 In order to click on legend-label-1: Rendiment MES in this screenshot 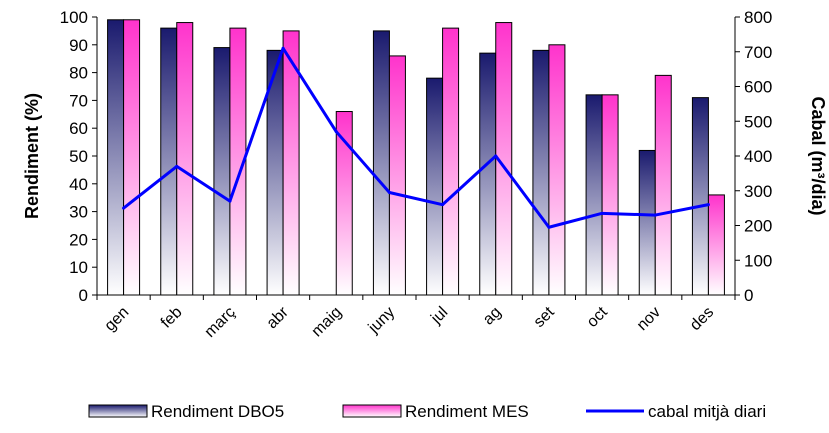, I will do `click(467, 411)`.